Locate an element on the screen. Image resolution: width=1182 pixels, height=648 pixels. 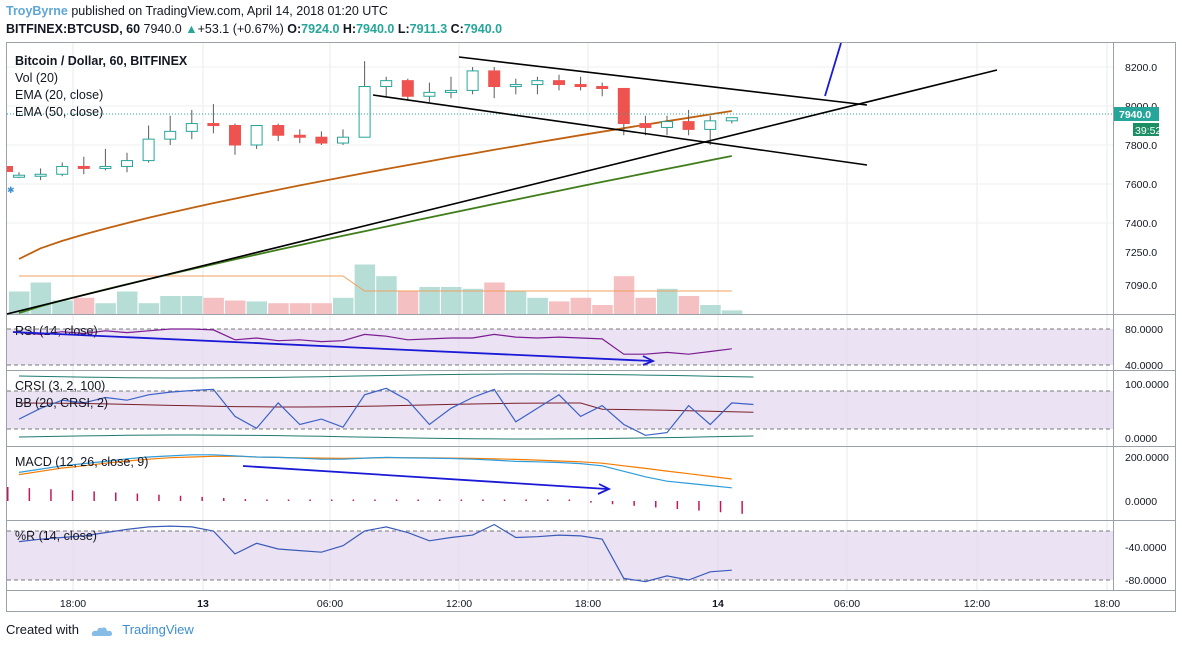
bb-lower-line is located at coordinates (386, 437).